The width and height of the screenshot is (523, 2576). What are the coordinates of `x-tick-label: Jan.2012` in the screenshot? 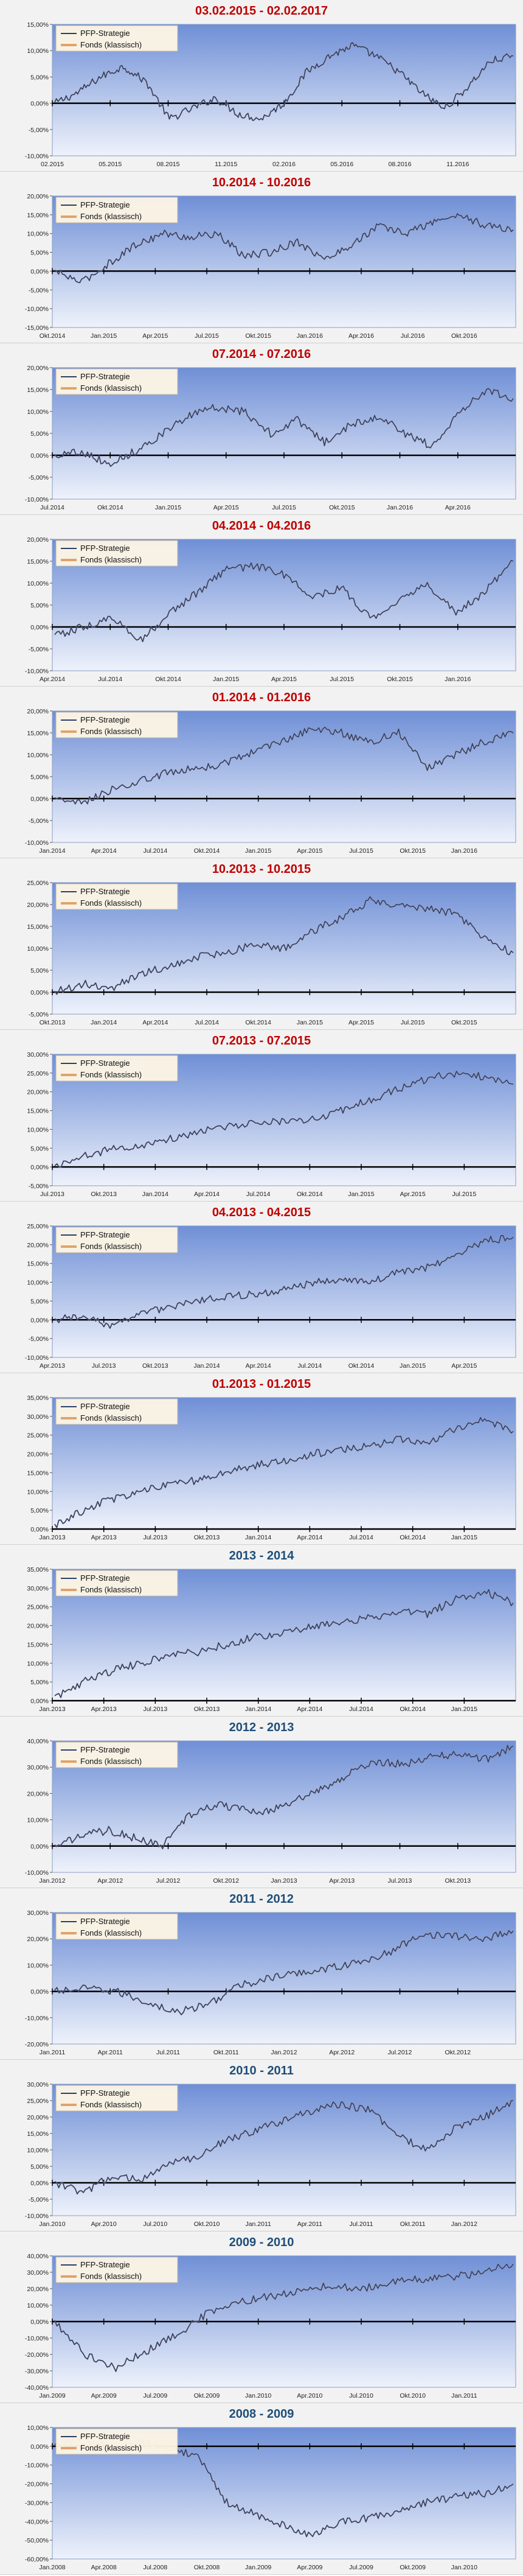 It's located at (464, 2224).